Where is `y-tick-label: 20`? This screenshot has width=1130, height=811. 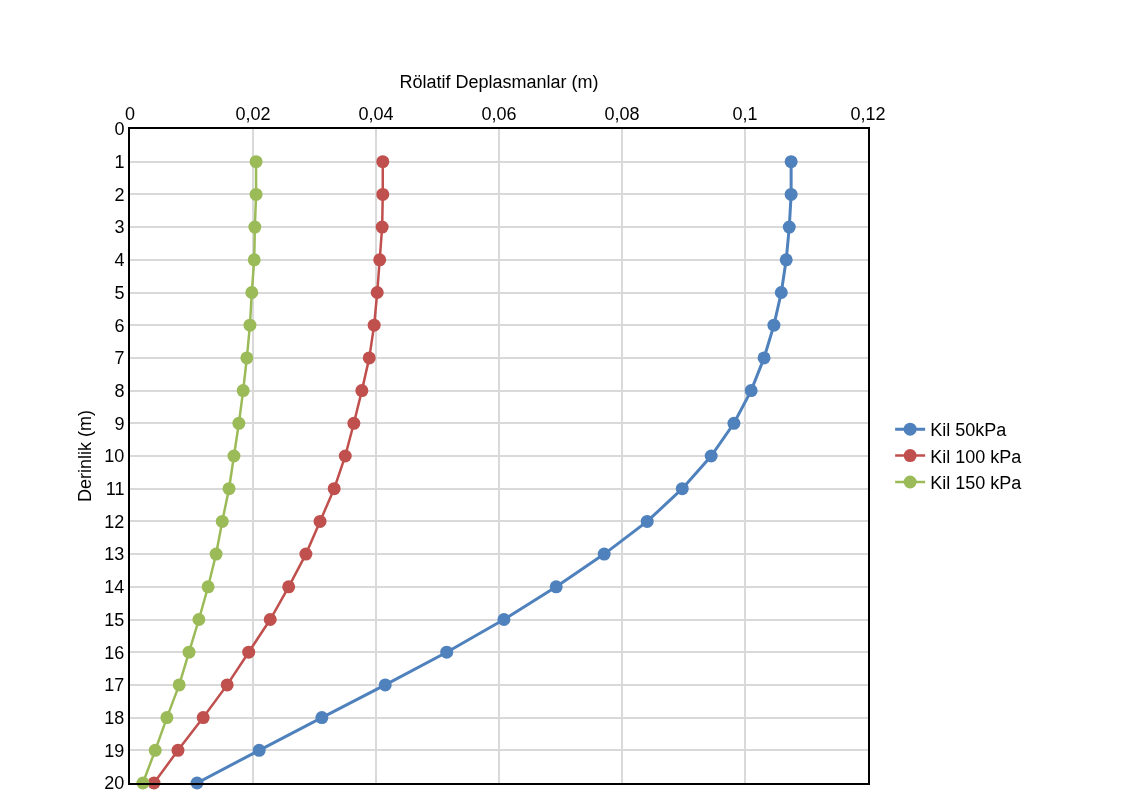 y-tick-label: 20 is located at coordinates (114, 783).